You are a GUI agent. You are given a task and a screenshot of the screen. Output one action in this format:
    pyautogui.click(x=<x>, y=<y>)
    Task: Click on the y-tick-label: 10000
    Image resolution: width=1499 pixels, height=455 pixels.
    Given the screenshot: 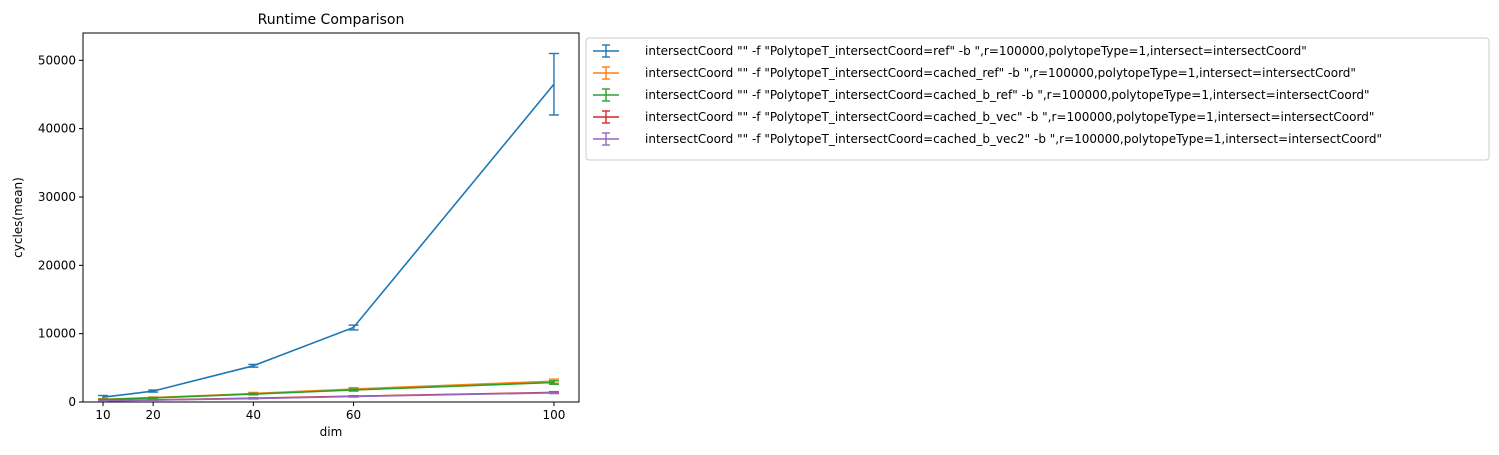 What is the action you would take?
    pyautogui.click(x=57, y=334)
    